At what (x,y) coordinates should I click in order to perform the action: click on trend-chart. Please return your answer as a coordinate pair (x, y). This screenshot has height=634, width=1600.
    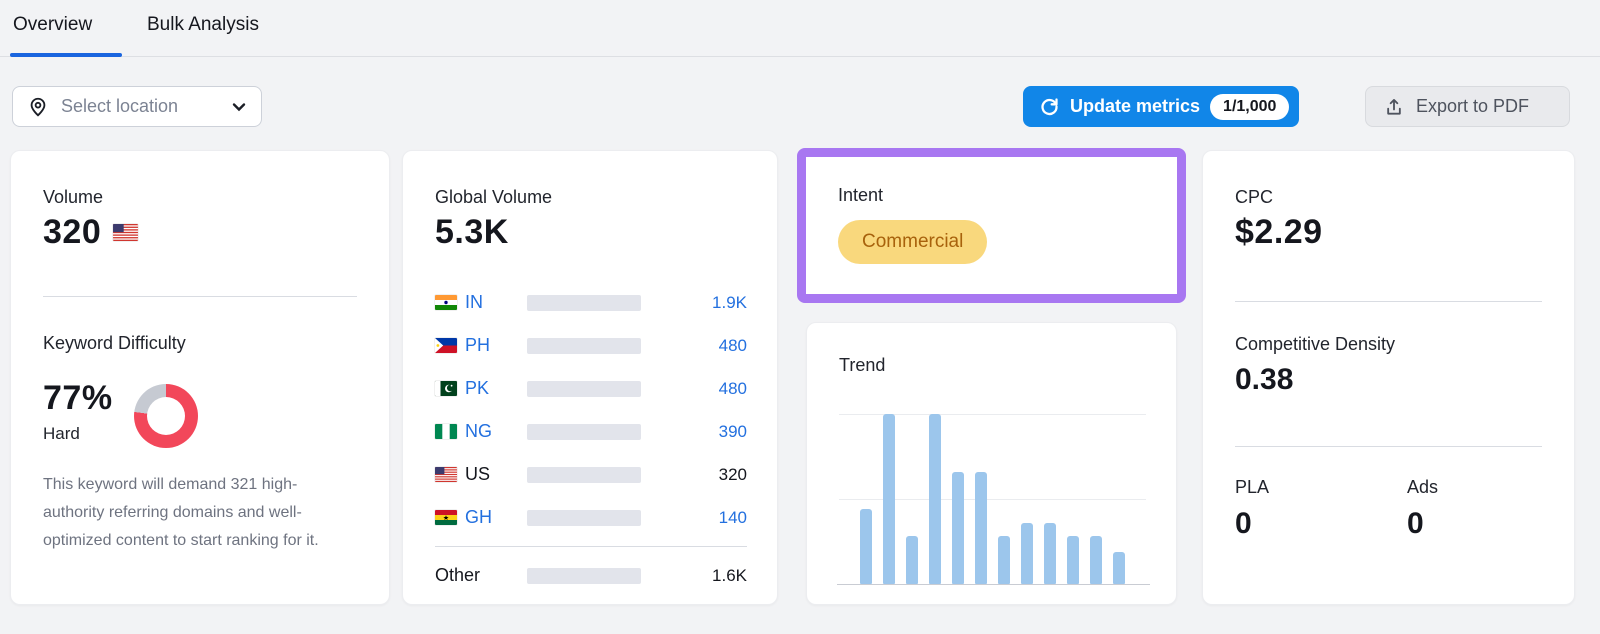
    Looking at the image, I should click on (993, 499).